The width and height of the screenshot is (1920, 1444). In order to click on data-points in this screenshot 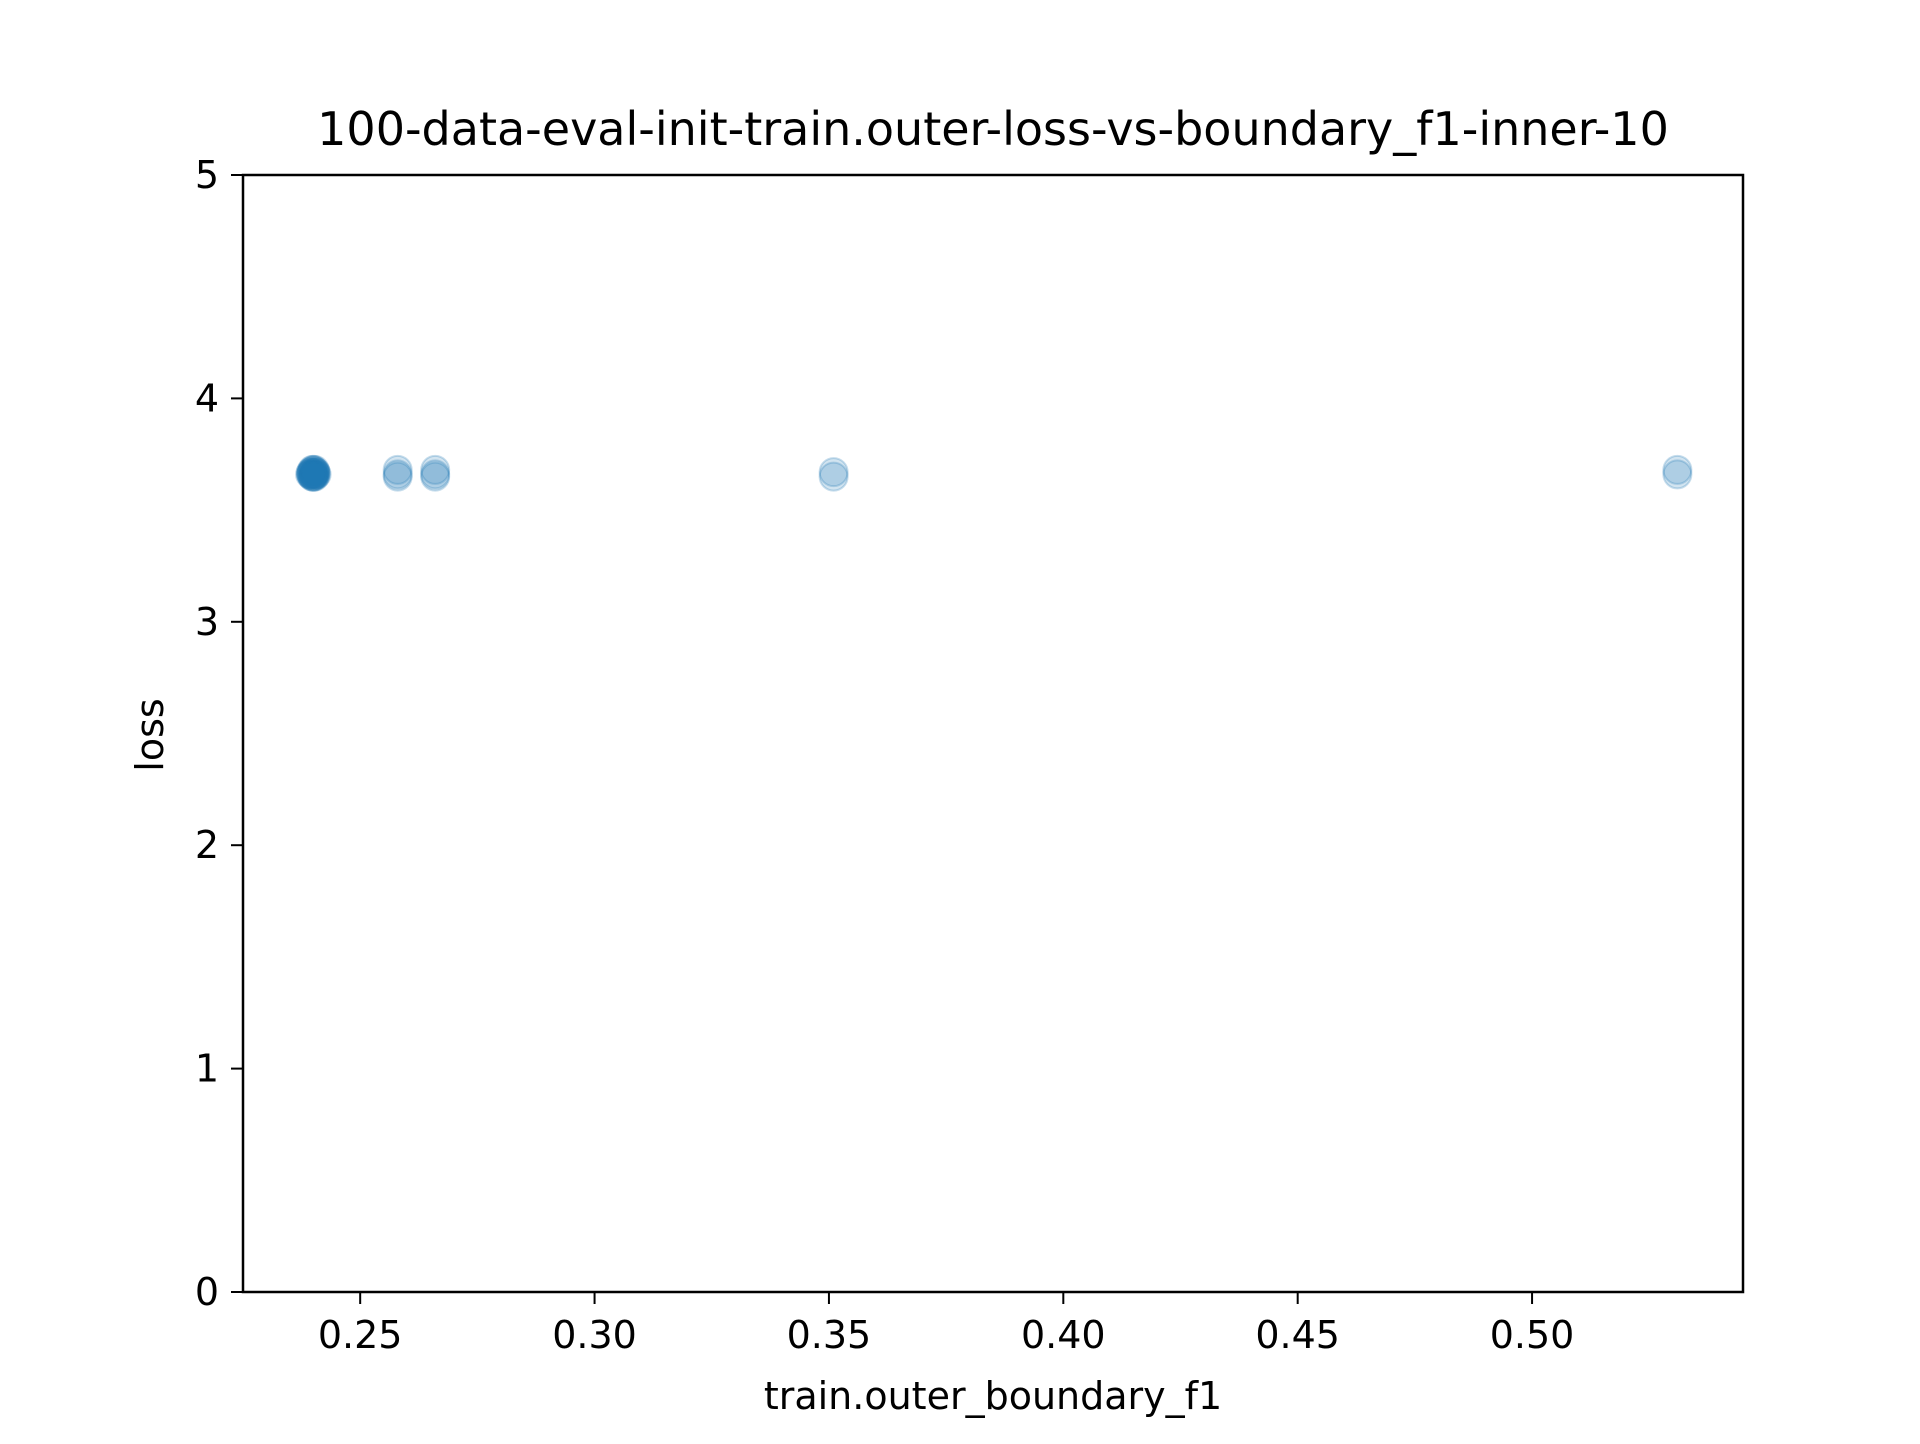, I will do `click(994, 473)`.